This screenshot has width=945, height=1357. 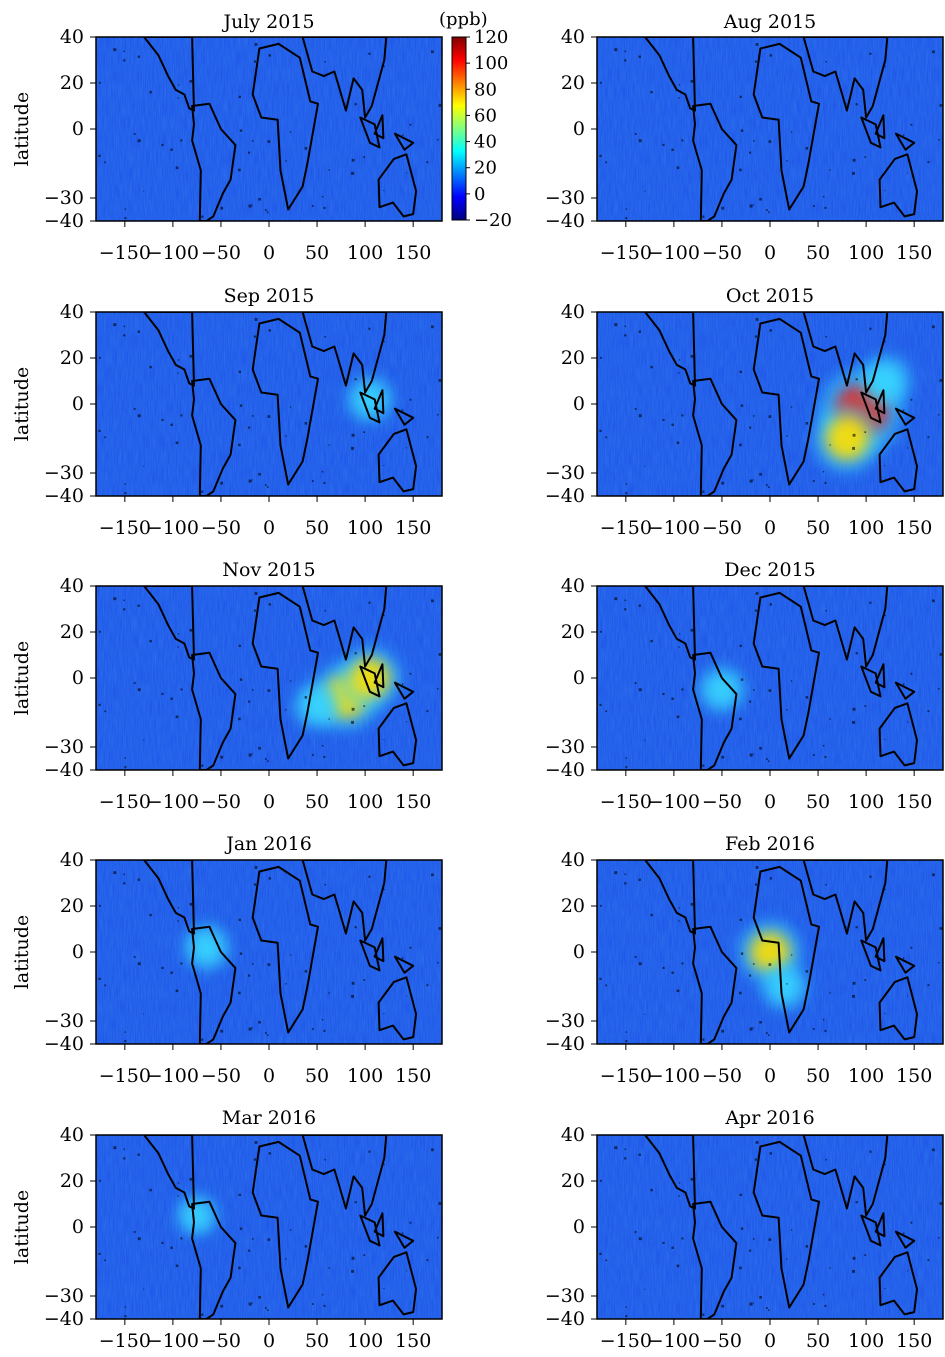 What do you see at coordinates (565, 473) in the screenshot?
I see `y-tick-label: −30` at bounding box center [565, 473].